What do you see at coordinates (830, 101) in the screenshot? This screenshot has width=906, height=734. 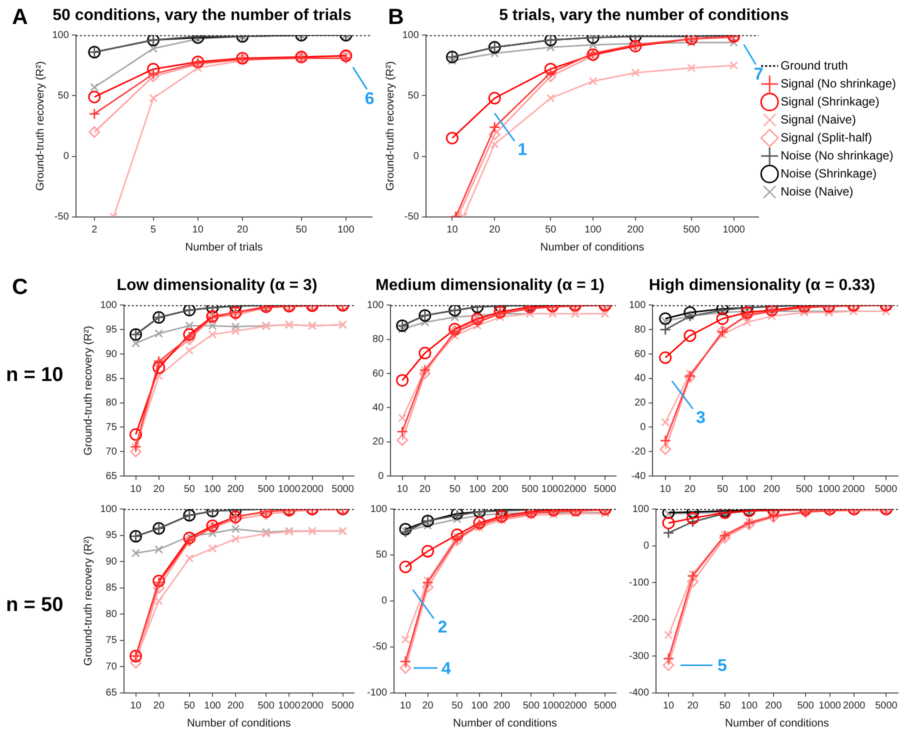 I see `legend-label: Signal (Shrinkage)` at bounding box center [830, 101].